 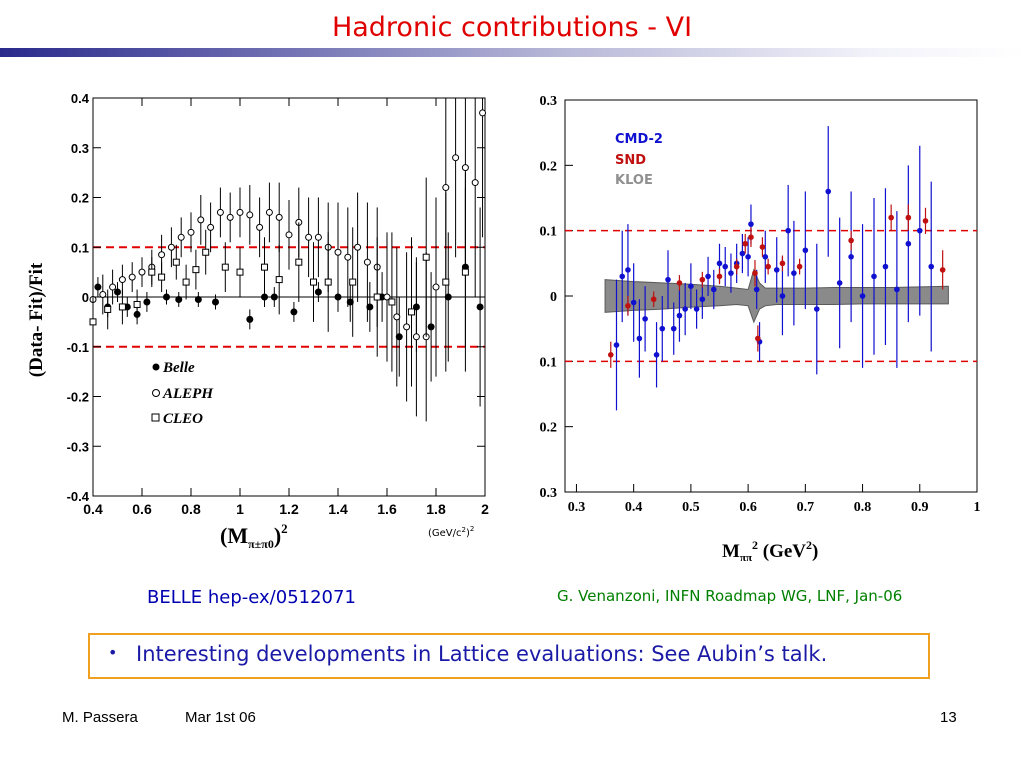 What do you see at coordinates (755, 545) in the screenshot?
I see `right-xlabel-exp: 2` at bounding box center [755, 545].